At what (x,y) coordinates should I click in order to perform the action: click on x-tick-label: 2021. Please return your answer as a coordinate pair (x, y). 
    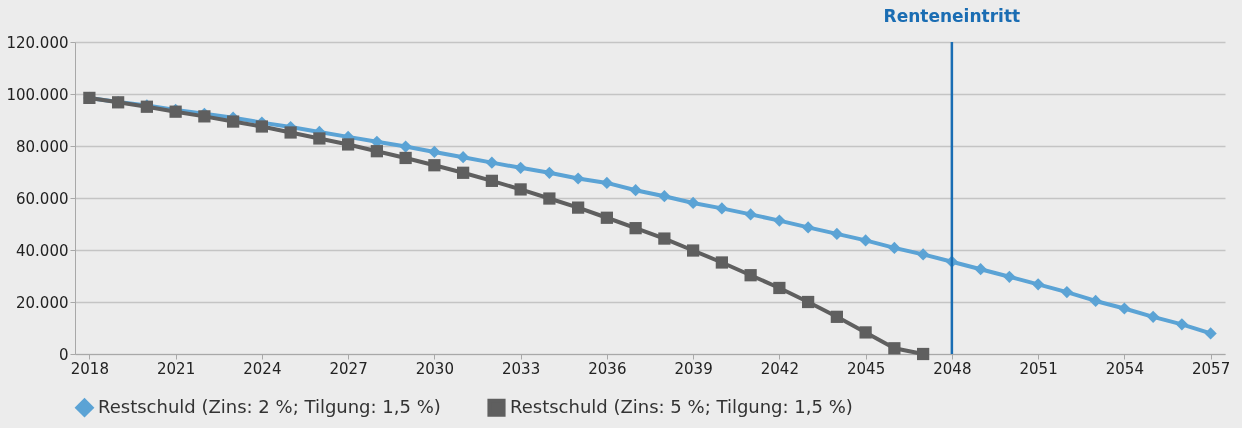
    Looking at the image, I should click on (176, 368).